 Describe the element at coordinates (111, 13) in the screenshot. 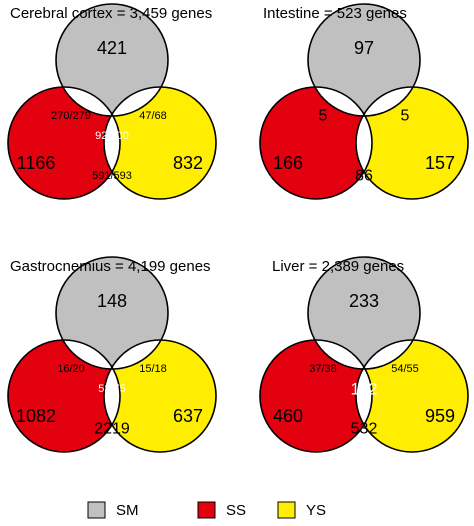

I see `venn-title: Cerebral cortex = 3,459 genes` at that location.